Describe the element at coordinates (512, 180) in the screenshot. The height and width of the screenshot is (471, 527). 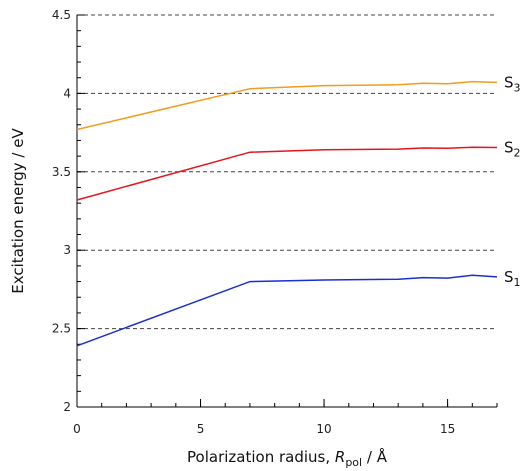
I see `series-labels: S3 S2 S1` at that location.